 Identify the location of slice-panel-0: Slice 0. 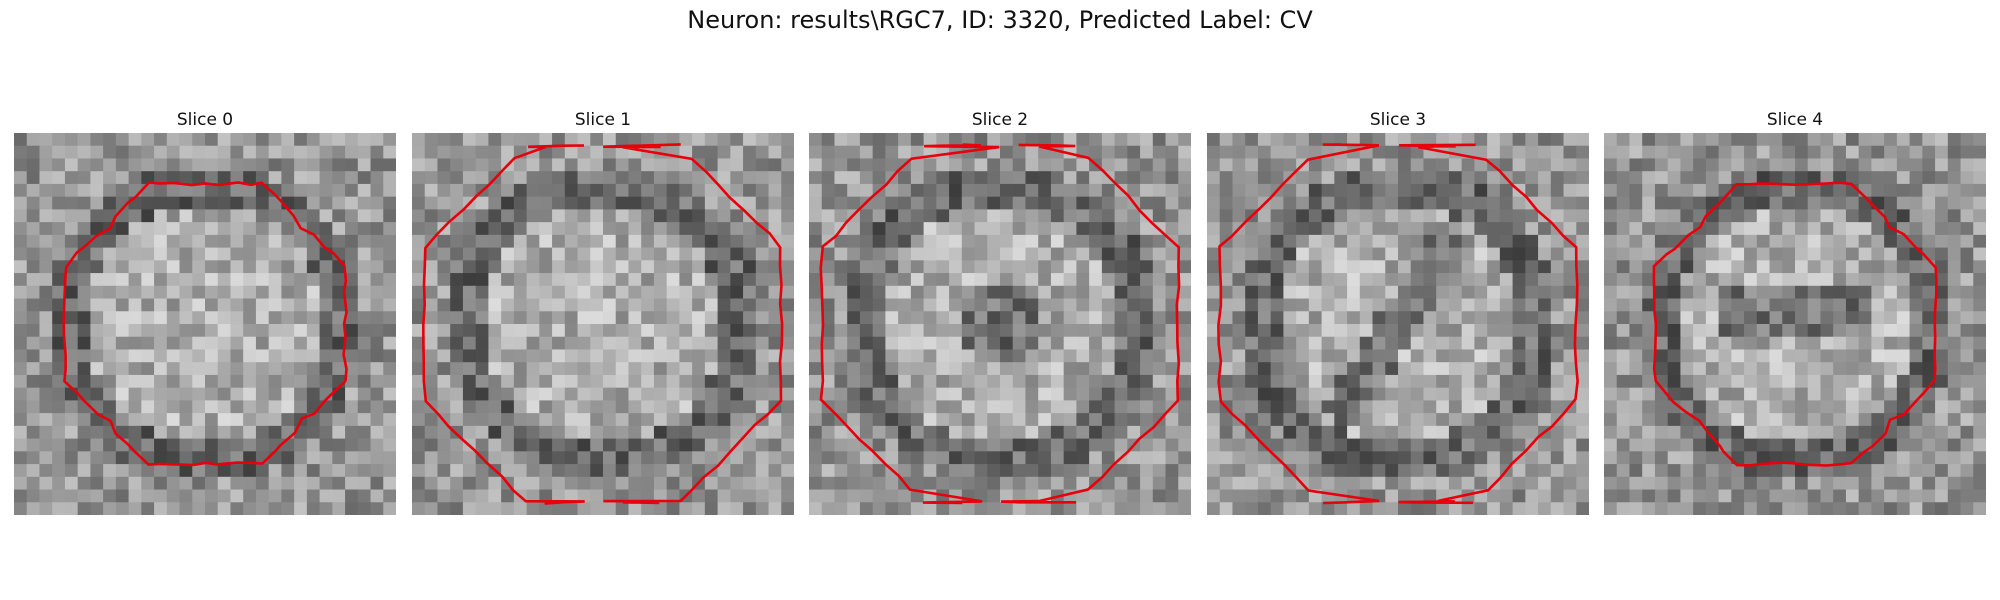
(205, 319).